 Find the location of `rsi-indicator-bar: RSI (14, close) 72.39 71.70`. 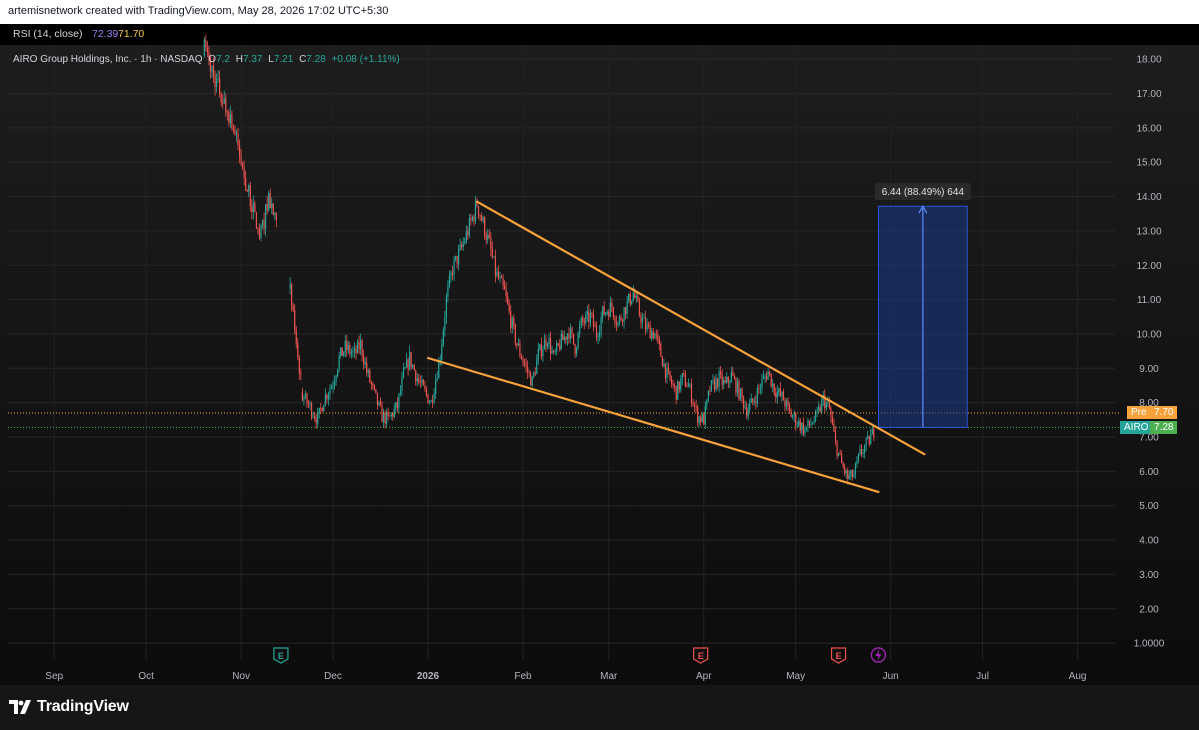

rsi-indicator-bar: RSI (14, close) 72.39 71.70 is located at coordinates (599, 34).